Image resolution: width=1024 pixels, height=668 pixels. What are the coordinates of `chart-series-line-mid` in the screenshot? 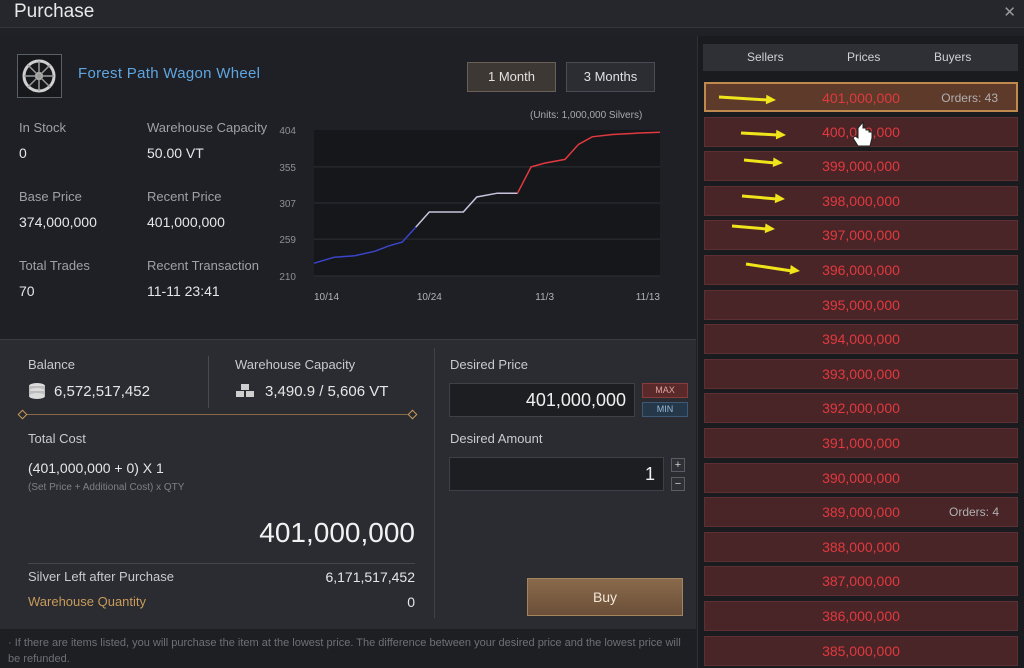 It's located at (466, 210).